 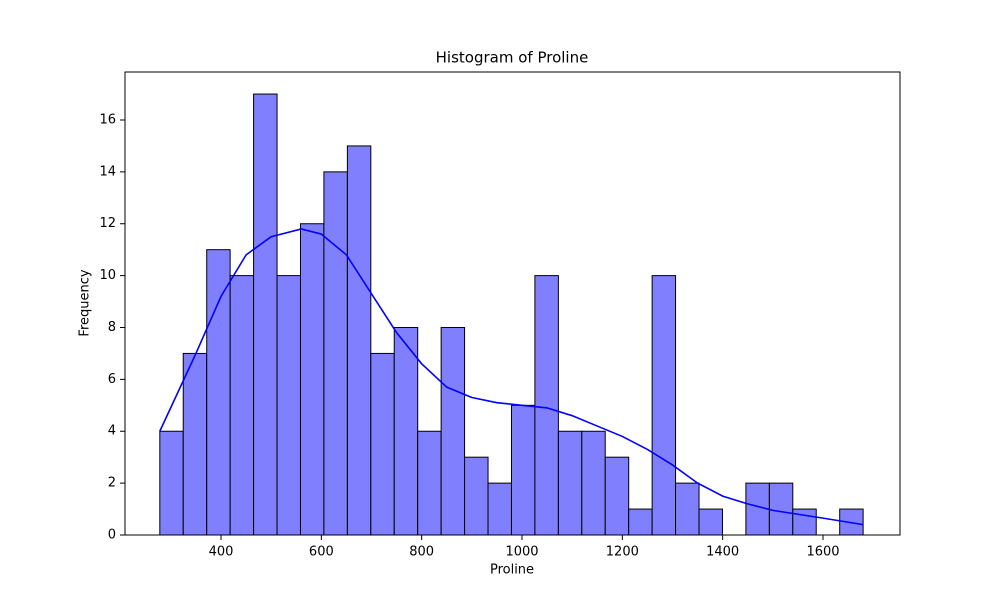 I want to click on y-tick-label: 0, so click(x=112, y=535).